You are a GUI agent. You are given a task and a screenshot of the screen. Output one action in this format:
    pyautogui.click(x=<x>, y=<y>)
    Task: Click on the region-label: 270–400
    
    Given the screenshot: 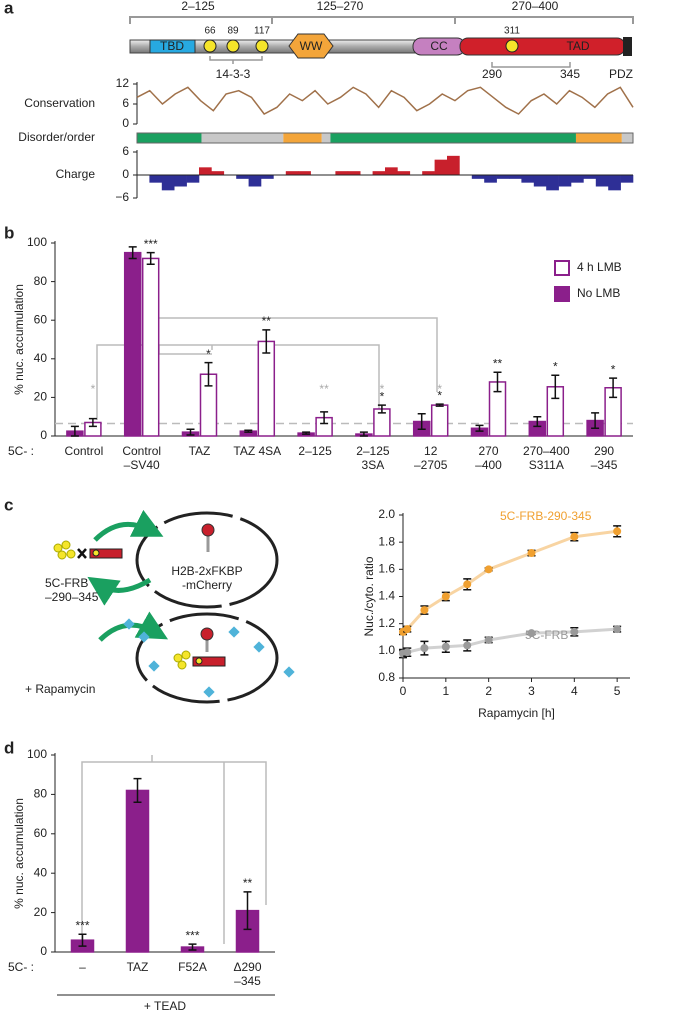 What is the action you would take?
    pyautogui.click(x=535, y=6)
    